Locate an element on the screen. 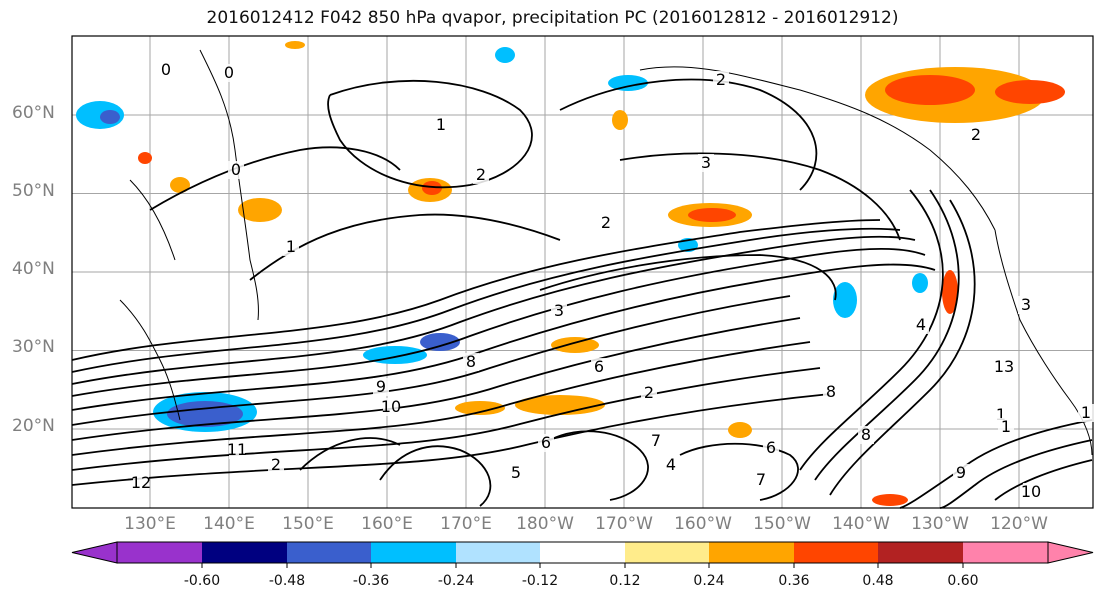 Image resolution: width=1105 pixels, height=601 pixels. lat-label: 20°N is located at coordinates (33, 426).